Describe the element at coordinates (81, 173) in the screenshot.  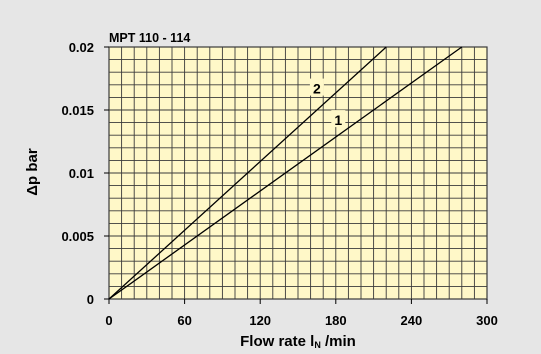
I see `y-tick-label: 0.01` at that location.